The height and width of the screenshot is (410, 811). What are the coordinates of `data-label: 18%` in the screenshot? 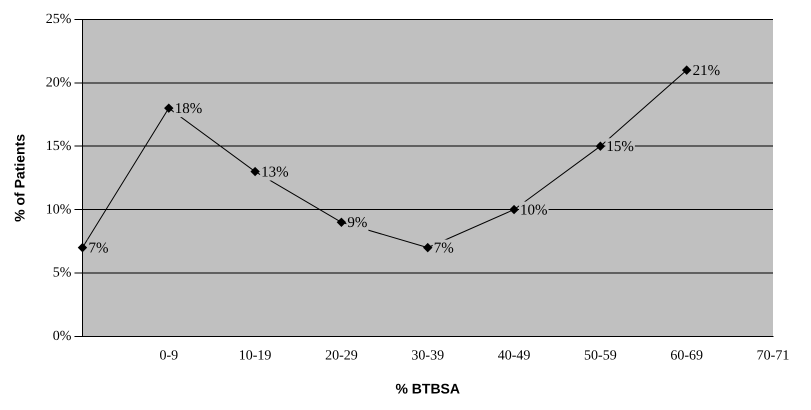 It's located at (188, 109).